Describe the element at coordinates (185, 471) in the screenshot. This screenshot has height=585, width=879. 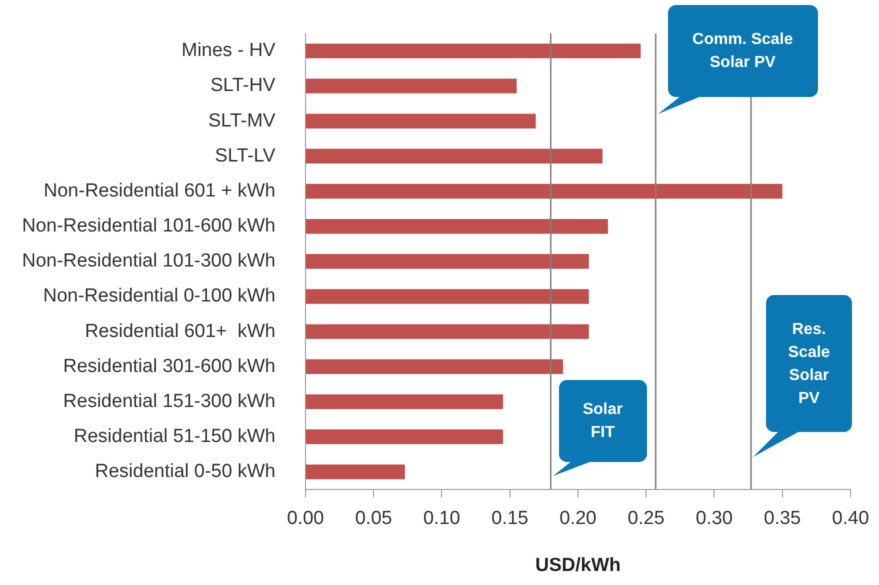
I see `y-tick-label: Residential 0-50 kWh` at that location.